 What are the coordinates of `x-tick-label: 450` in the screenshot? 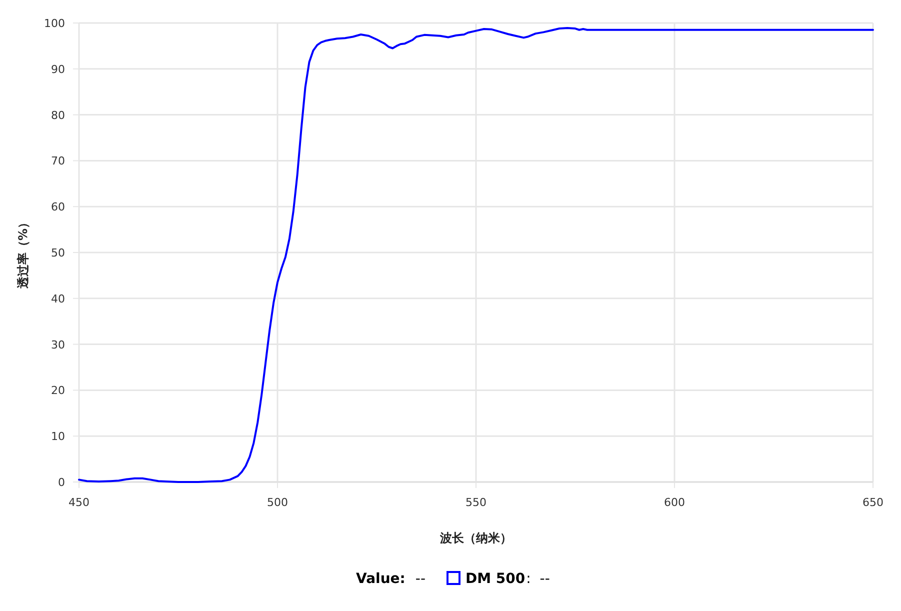 It's located at (79, 502).